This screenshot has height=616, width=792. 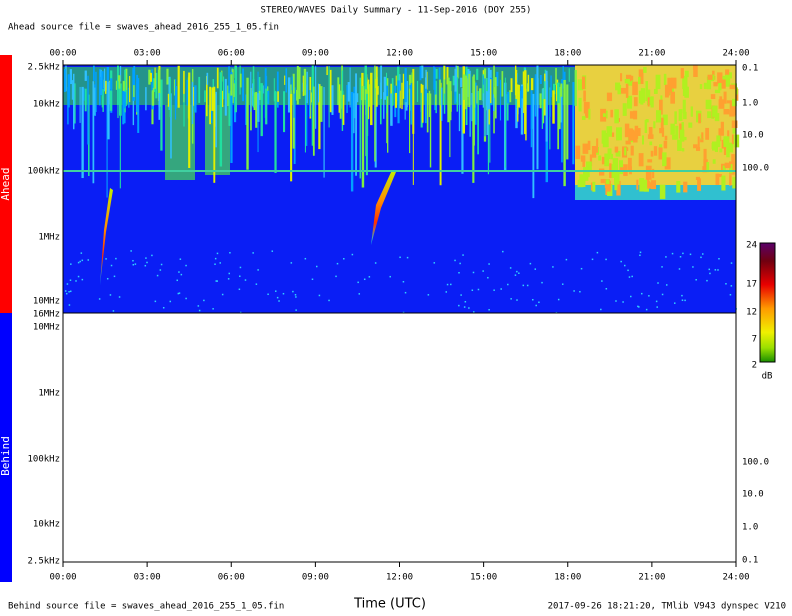 I want to click on freq-label: 1MHz, so click(x=49, y=394).